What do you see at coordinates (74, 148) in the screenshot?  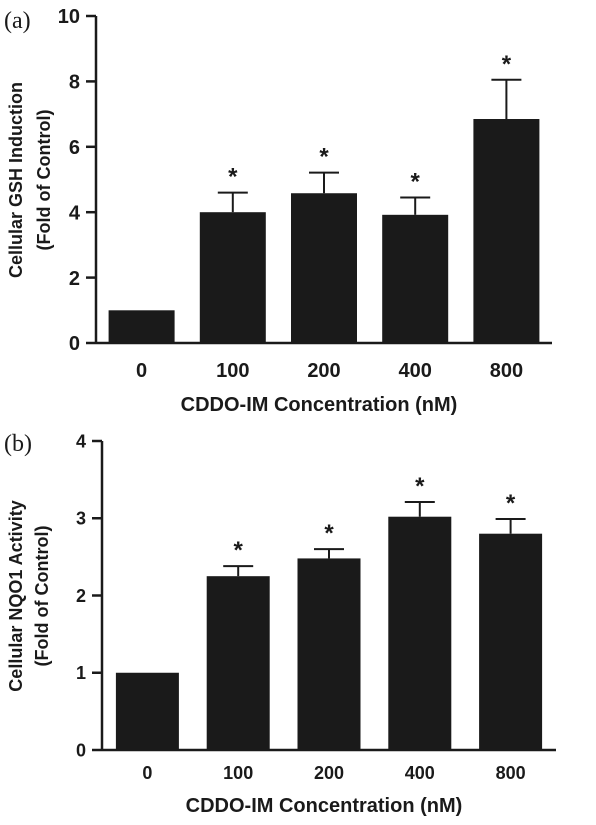 I see `y-tick-label: 6` at bounding box center [74, 148].